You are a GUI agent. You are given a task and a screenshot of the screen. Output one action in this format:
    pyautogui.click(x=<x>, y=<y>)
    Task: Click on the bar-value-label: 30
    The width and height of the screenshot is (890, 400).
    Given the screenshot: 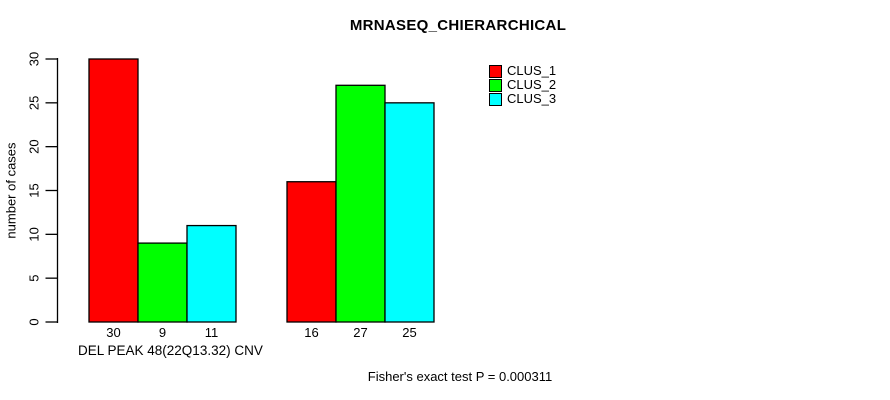 What is the action you would take?
    pyautogui.click(x=113, y=332)
    